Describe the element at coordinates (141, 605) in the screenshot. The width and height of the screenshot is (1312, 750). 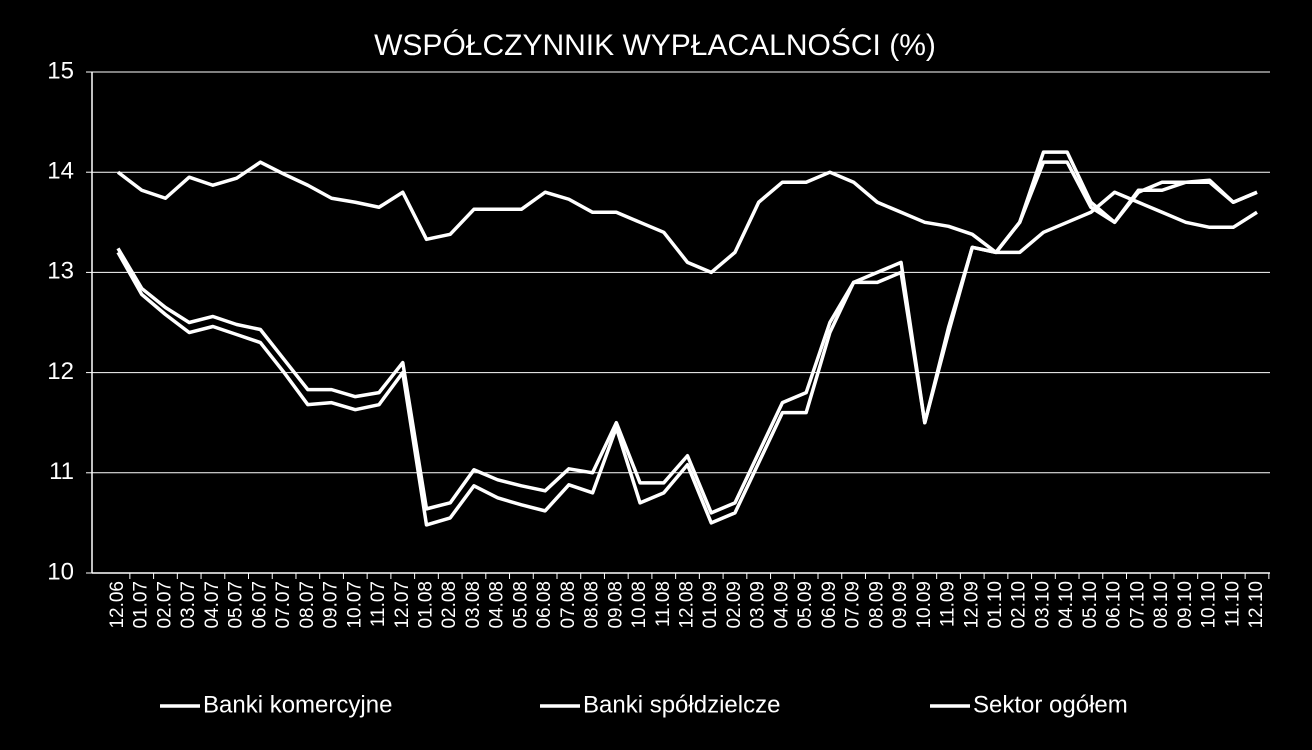
I see `x-tick-label: 01.07` at that location.